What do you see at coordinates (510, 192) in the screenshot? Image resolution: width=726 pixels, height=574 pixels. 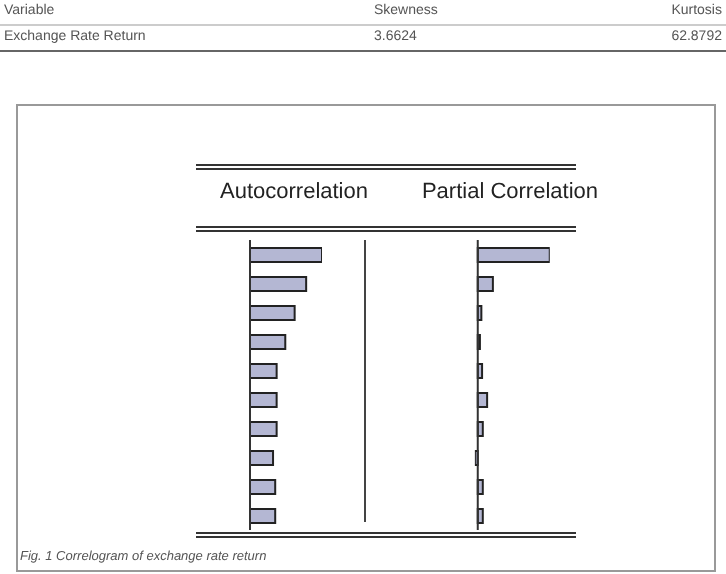 I see `chart-title: Partial Correlation` at bounding box center [510, 192].